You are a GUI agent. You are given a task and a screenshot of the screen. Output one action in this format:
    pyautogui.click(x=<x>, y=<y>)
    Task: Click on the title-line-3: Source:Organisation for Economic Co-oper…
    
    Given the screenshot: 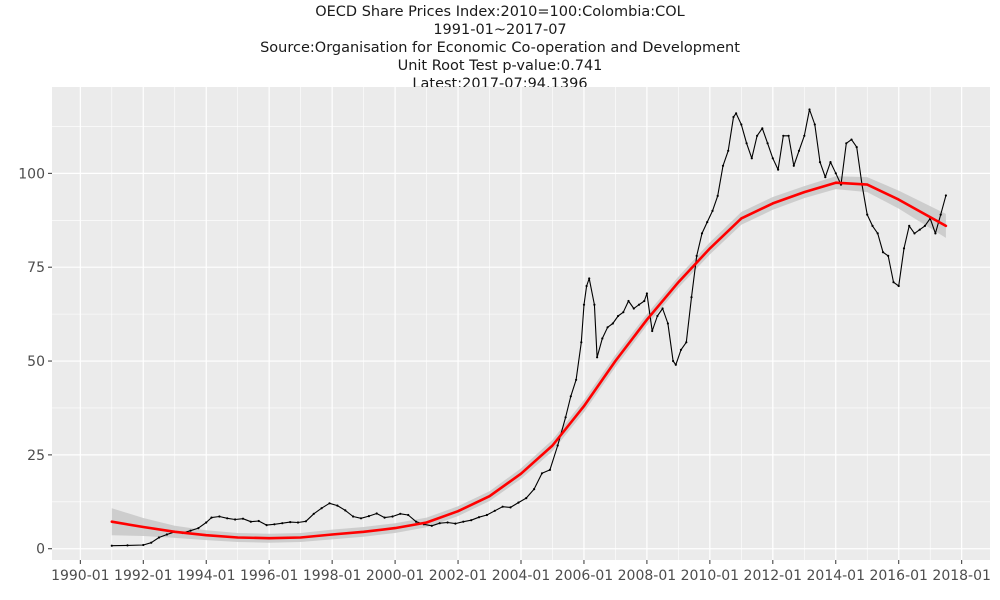 What is the action you would take?
    pyautogui.click(x=500, y=48)
    